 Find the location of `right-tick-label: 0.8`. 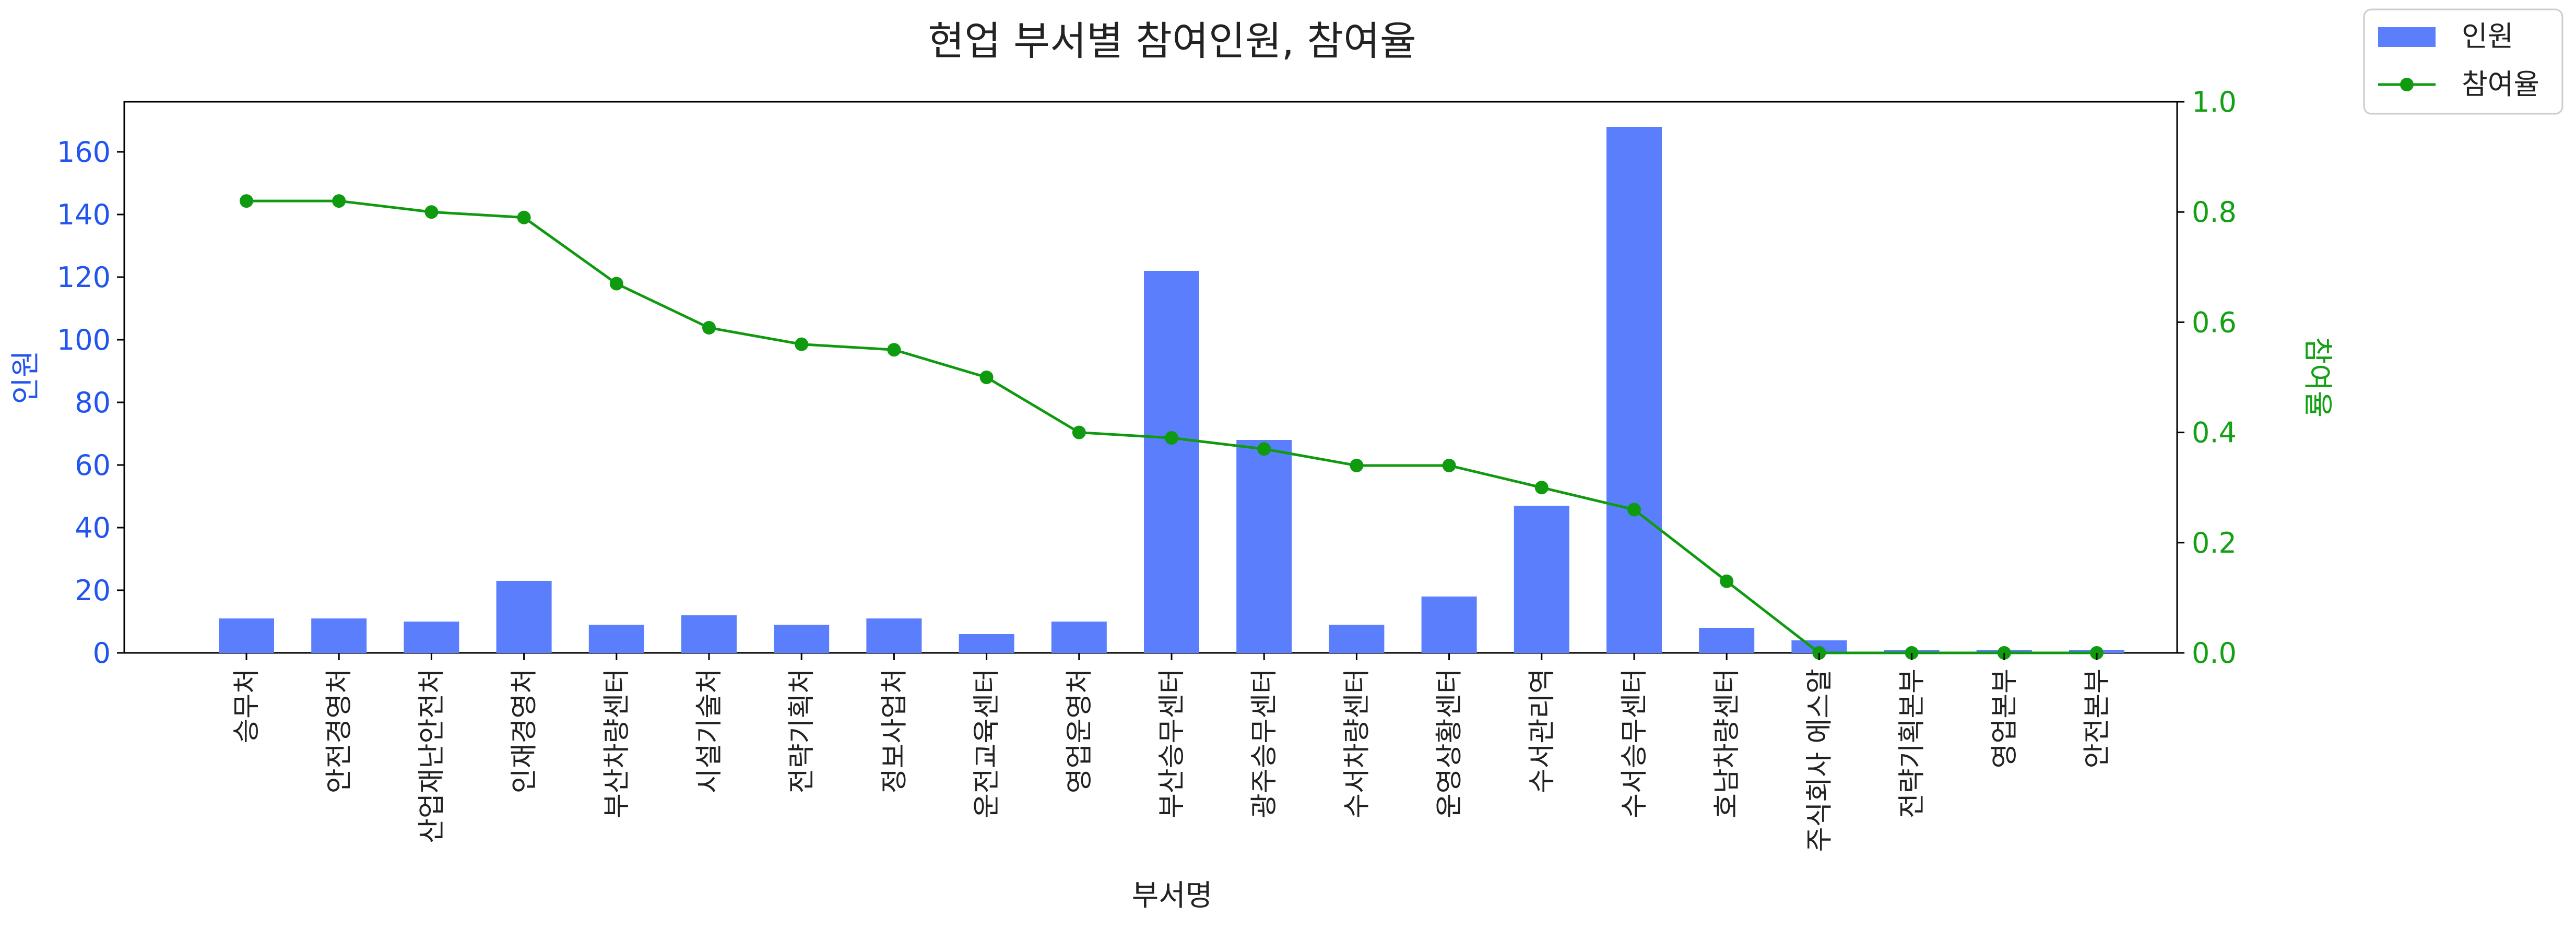

right-tick-label: 0.8 is located at coordinates (2214, 212).